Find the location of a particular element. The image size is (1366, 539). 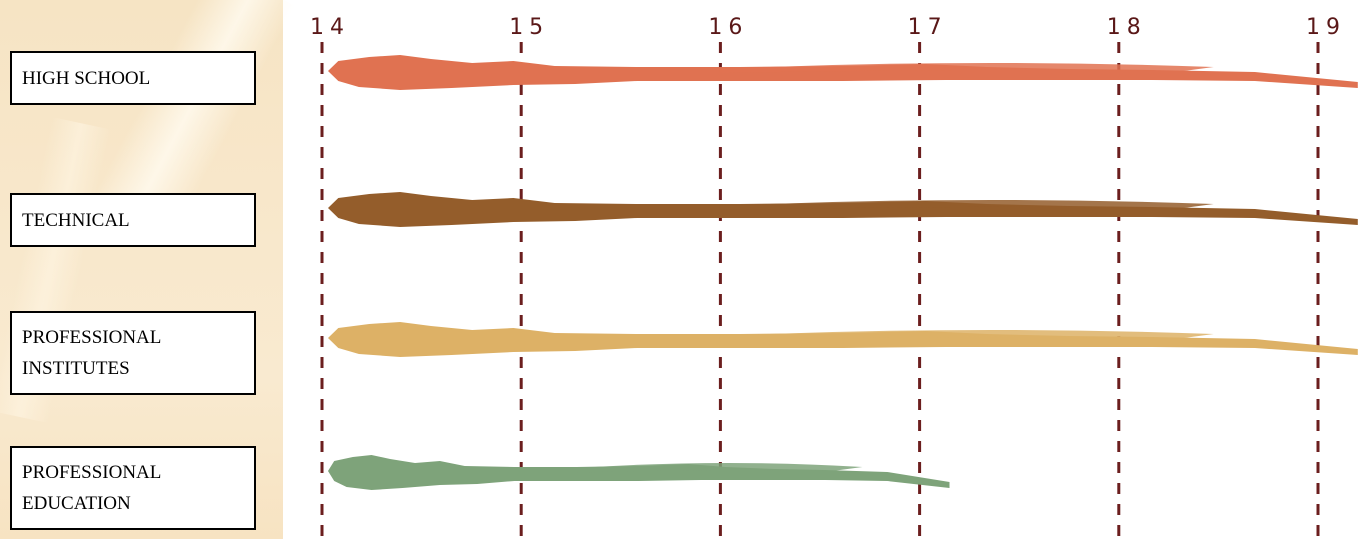

label-line-2: EDUCATION is located at coordinates (76, 503).